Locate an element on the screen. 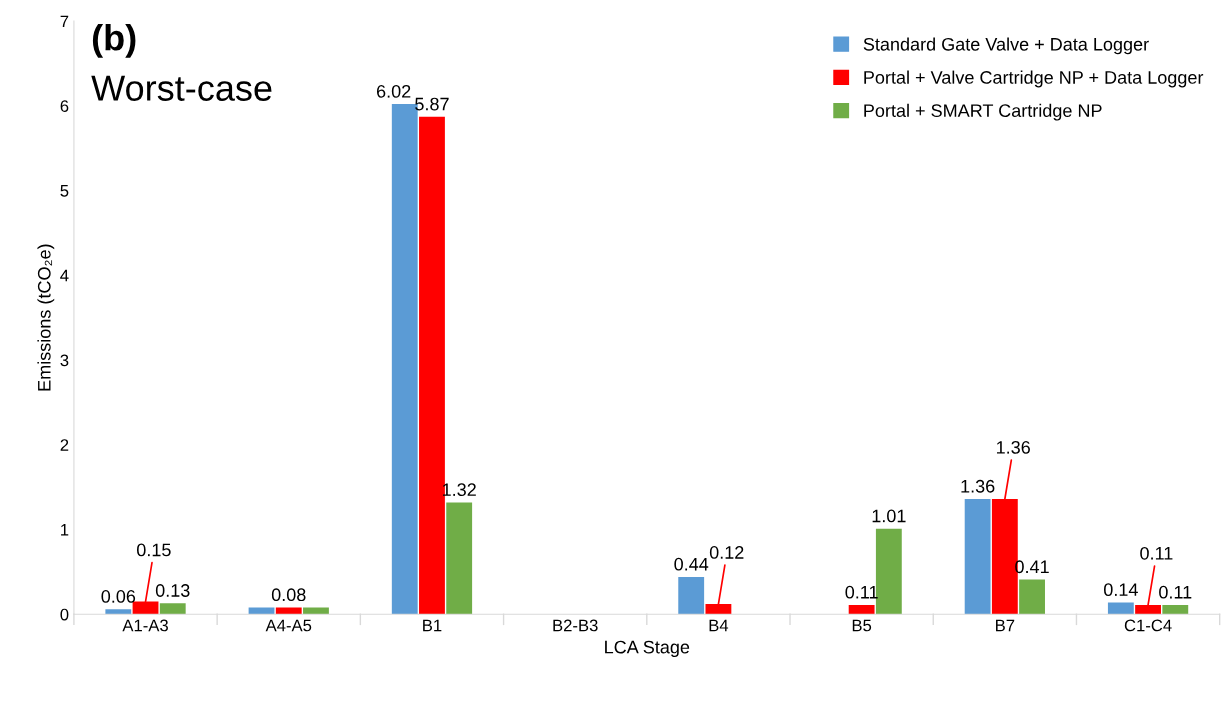  x-tick-label: C1-C4 is located at coordinates (1148, 625).